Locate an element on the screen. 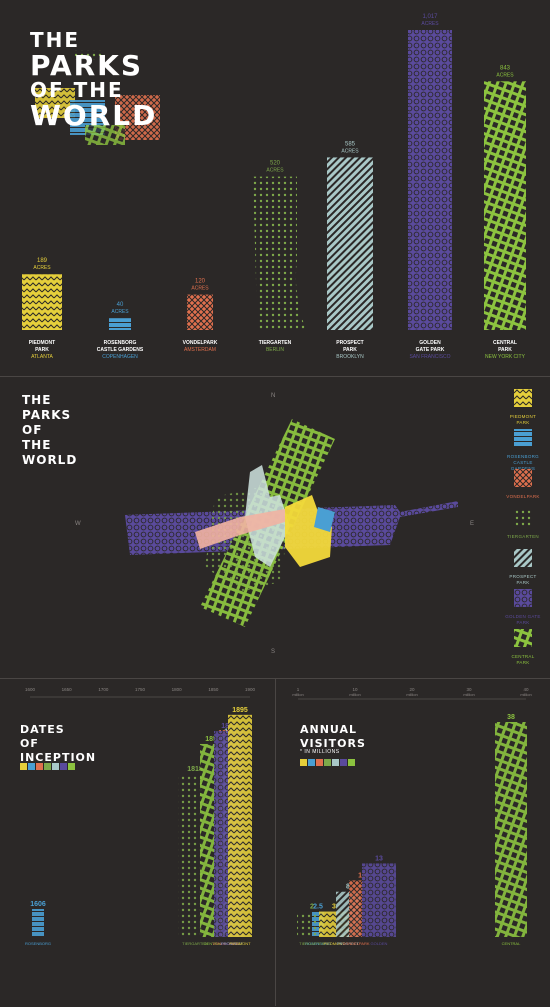  visitors-tick-20: 20 is located at coordinates (412, 689).